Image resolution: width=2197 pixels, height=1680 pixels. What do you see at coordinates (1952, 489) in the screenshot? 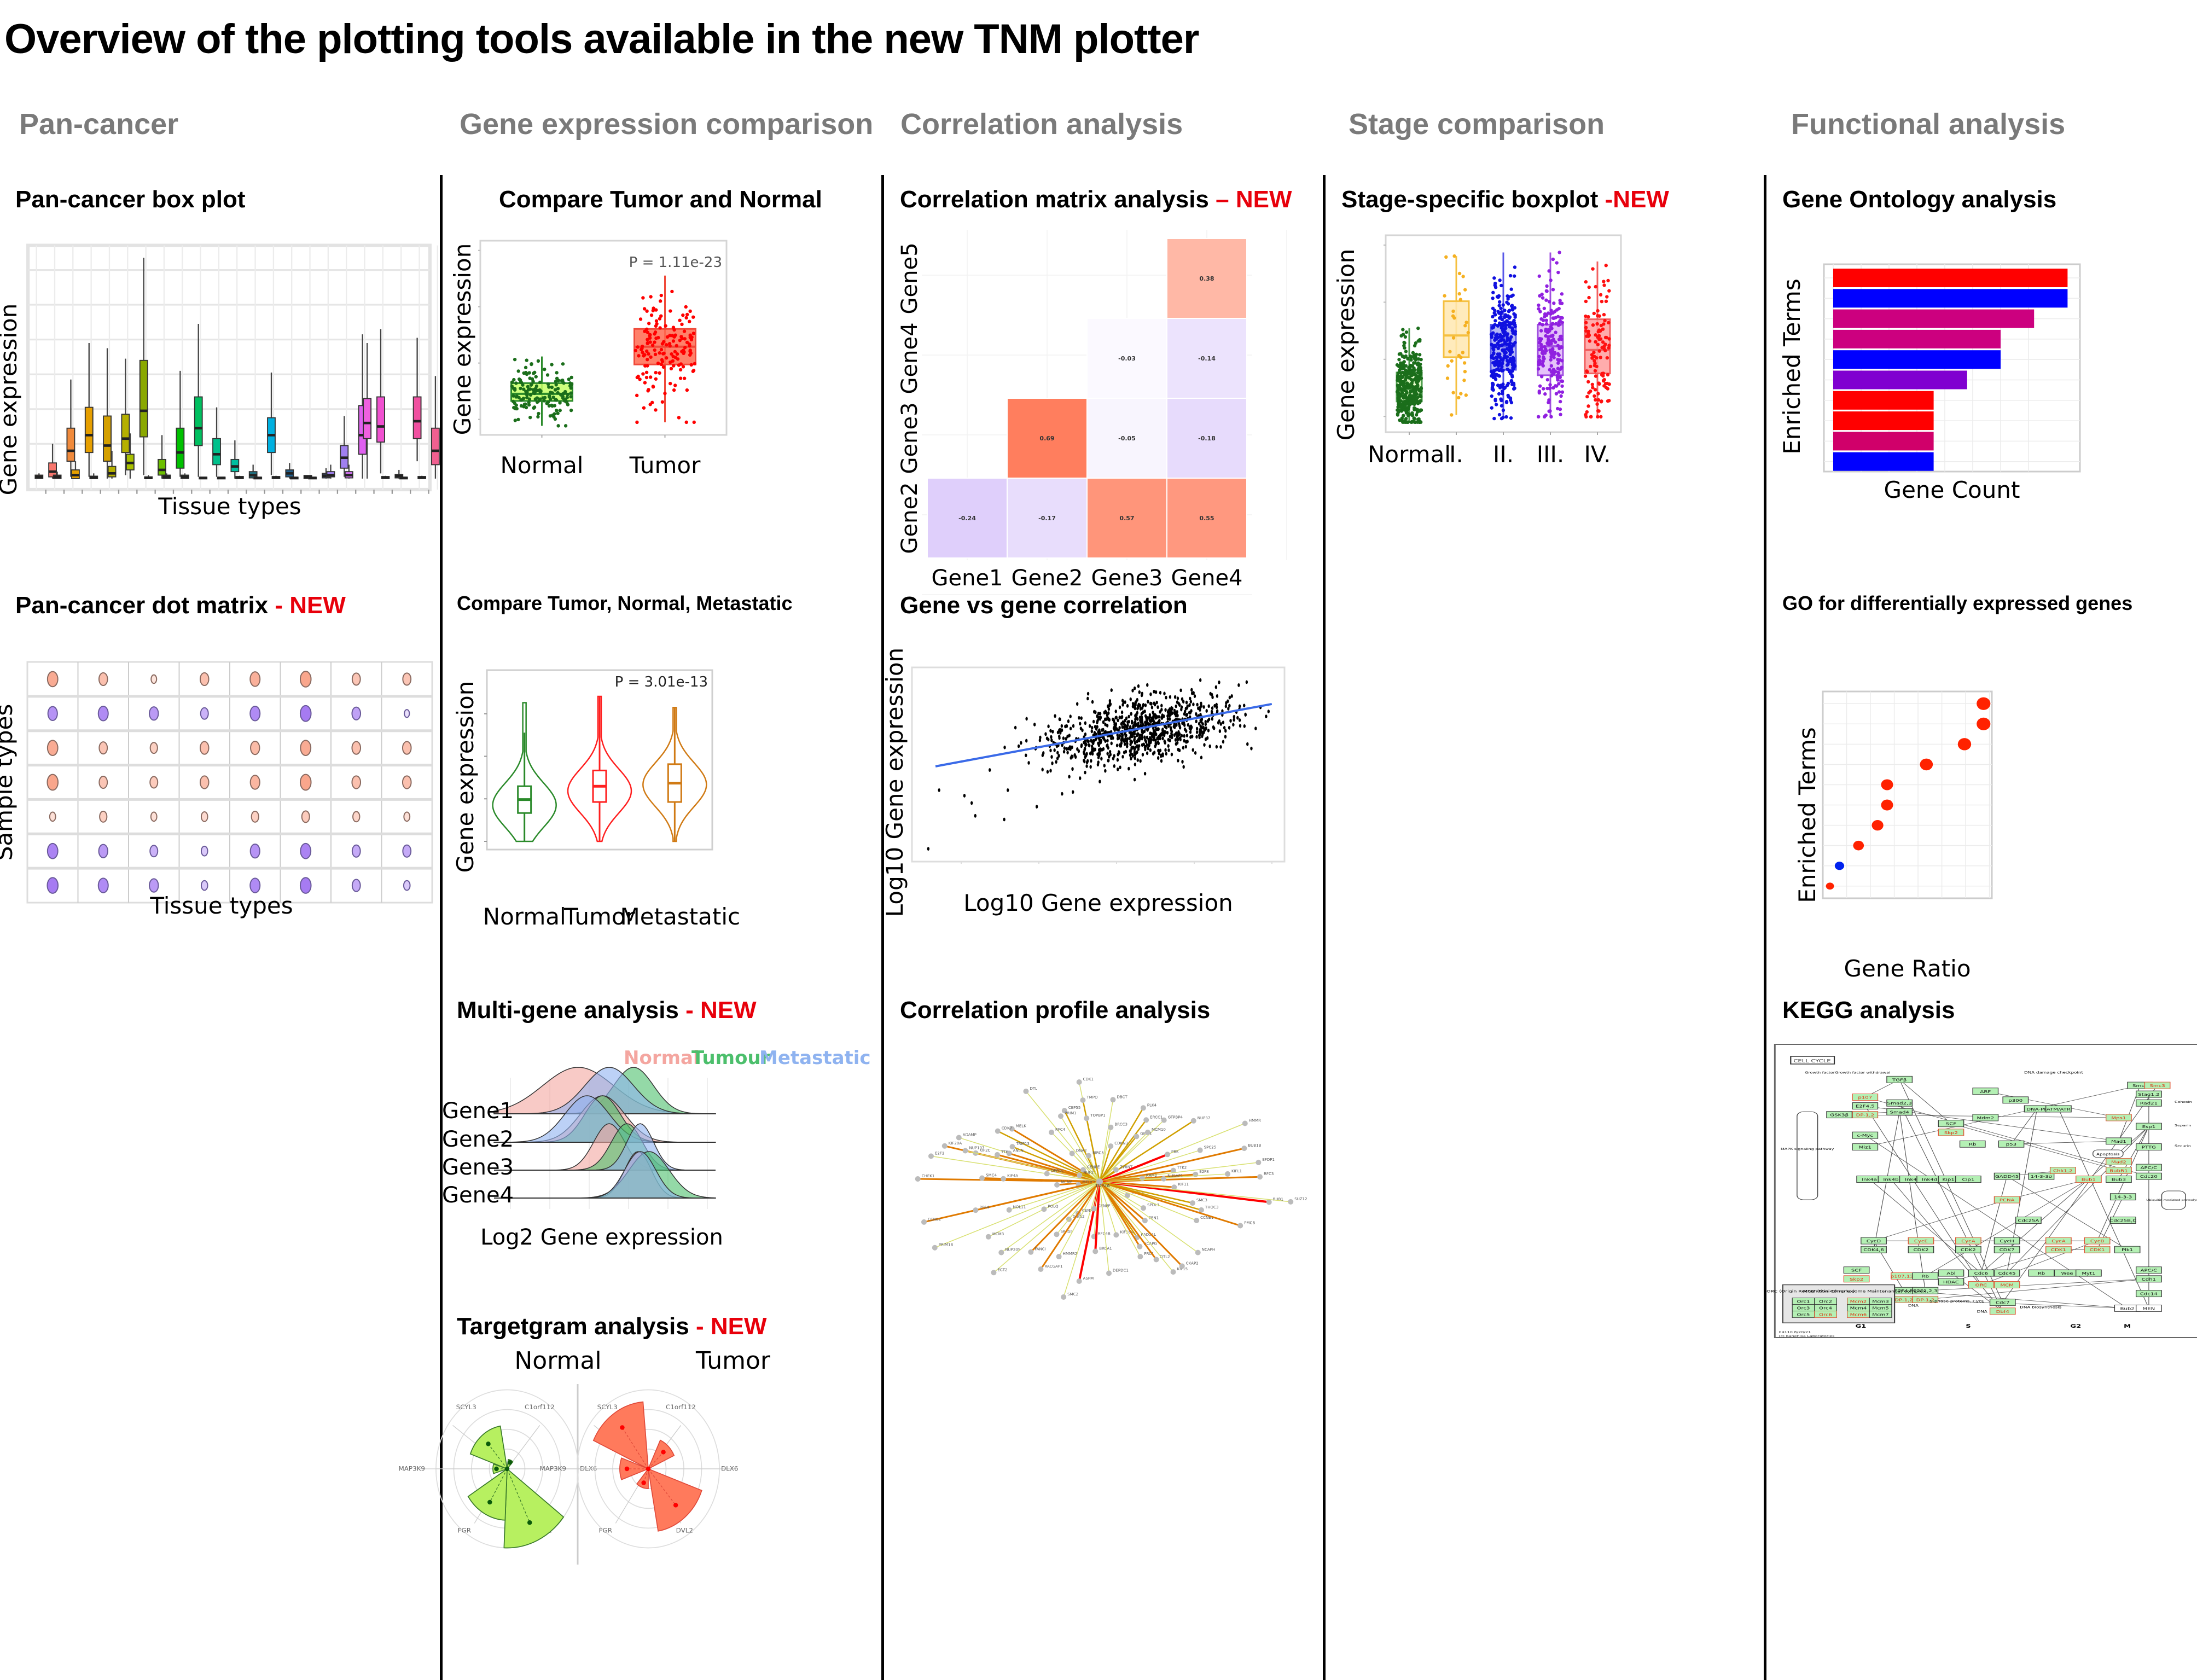
I see `x-axis-label: Gene Count` at bounding box center [1952, 489].